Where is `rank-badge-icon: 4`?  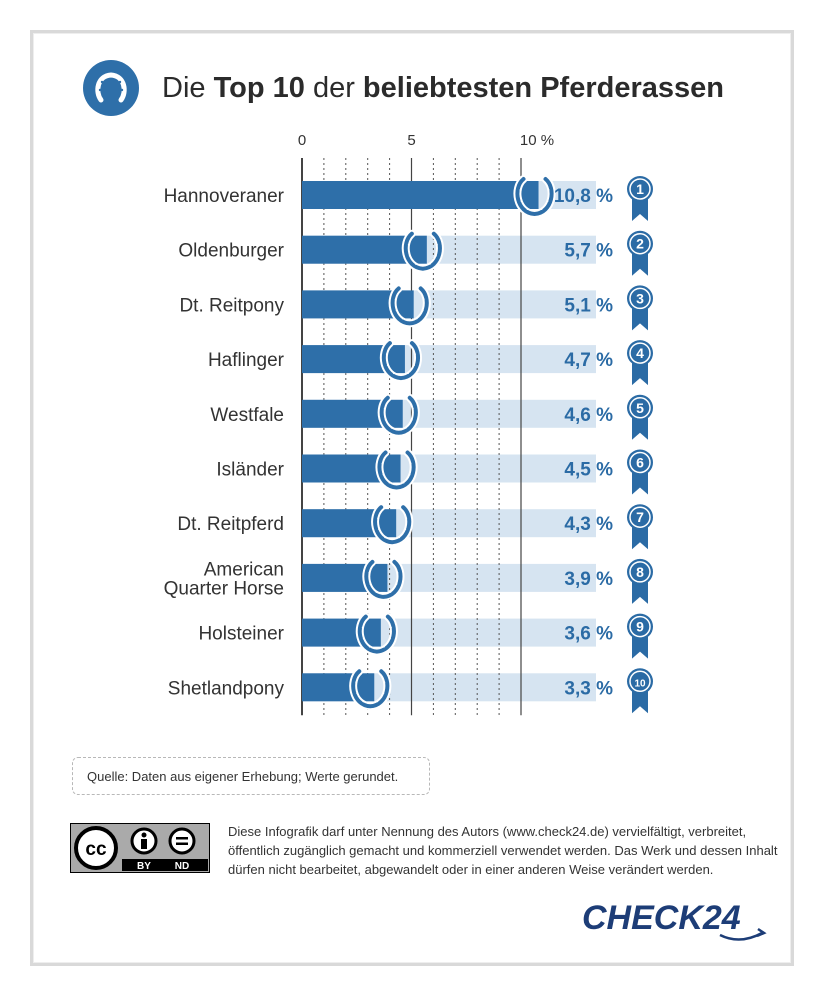
rank-badge-icon: 4 is located at coordinates (640, 363).